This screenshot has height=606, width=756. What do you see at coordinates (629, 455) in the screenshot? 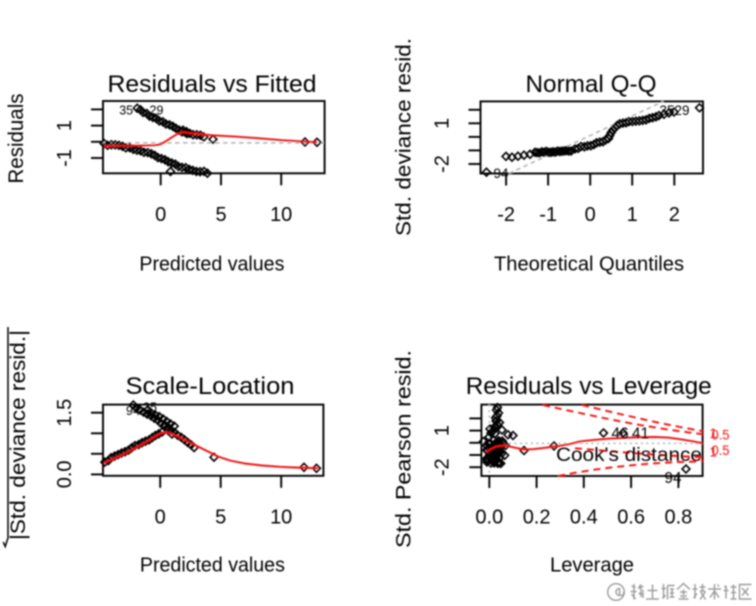
I see `svg-text: Cook's distance` at bounding box center [629, 455].